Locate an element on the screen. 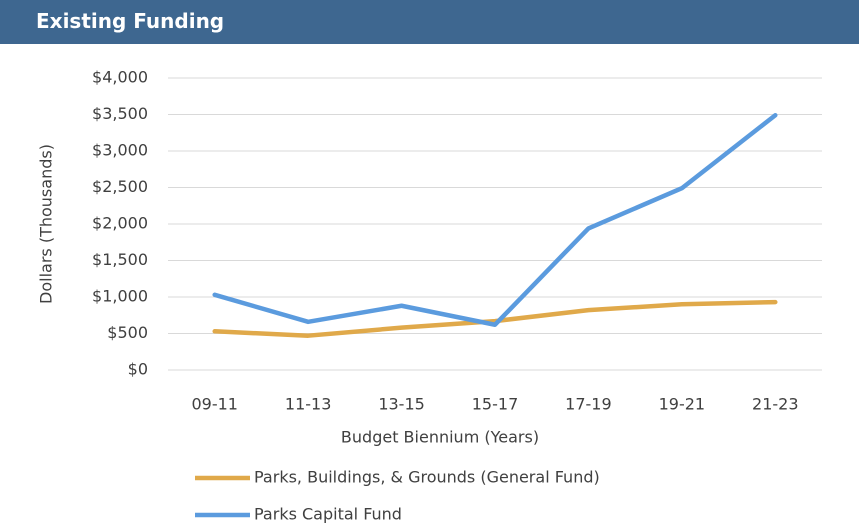 This screenshot has width=859, height=529. y-tick-label: $500 is located at coordinates (127, 332).